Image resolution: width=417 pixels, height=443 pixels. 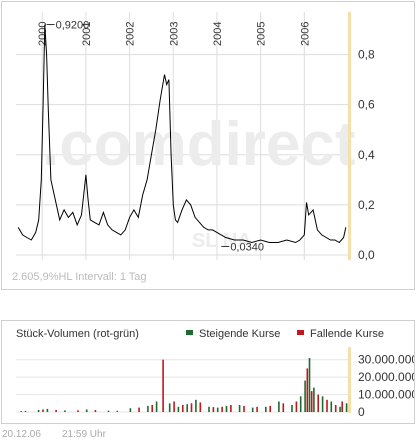 I want to click on chart-stats-label: 2.605,9%HL Intervall: 1 Tag, so click(x=79, y=277).